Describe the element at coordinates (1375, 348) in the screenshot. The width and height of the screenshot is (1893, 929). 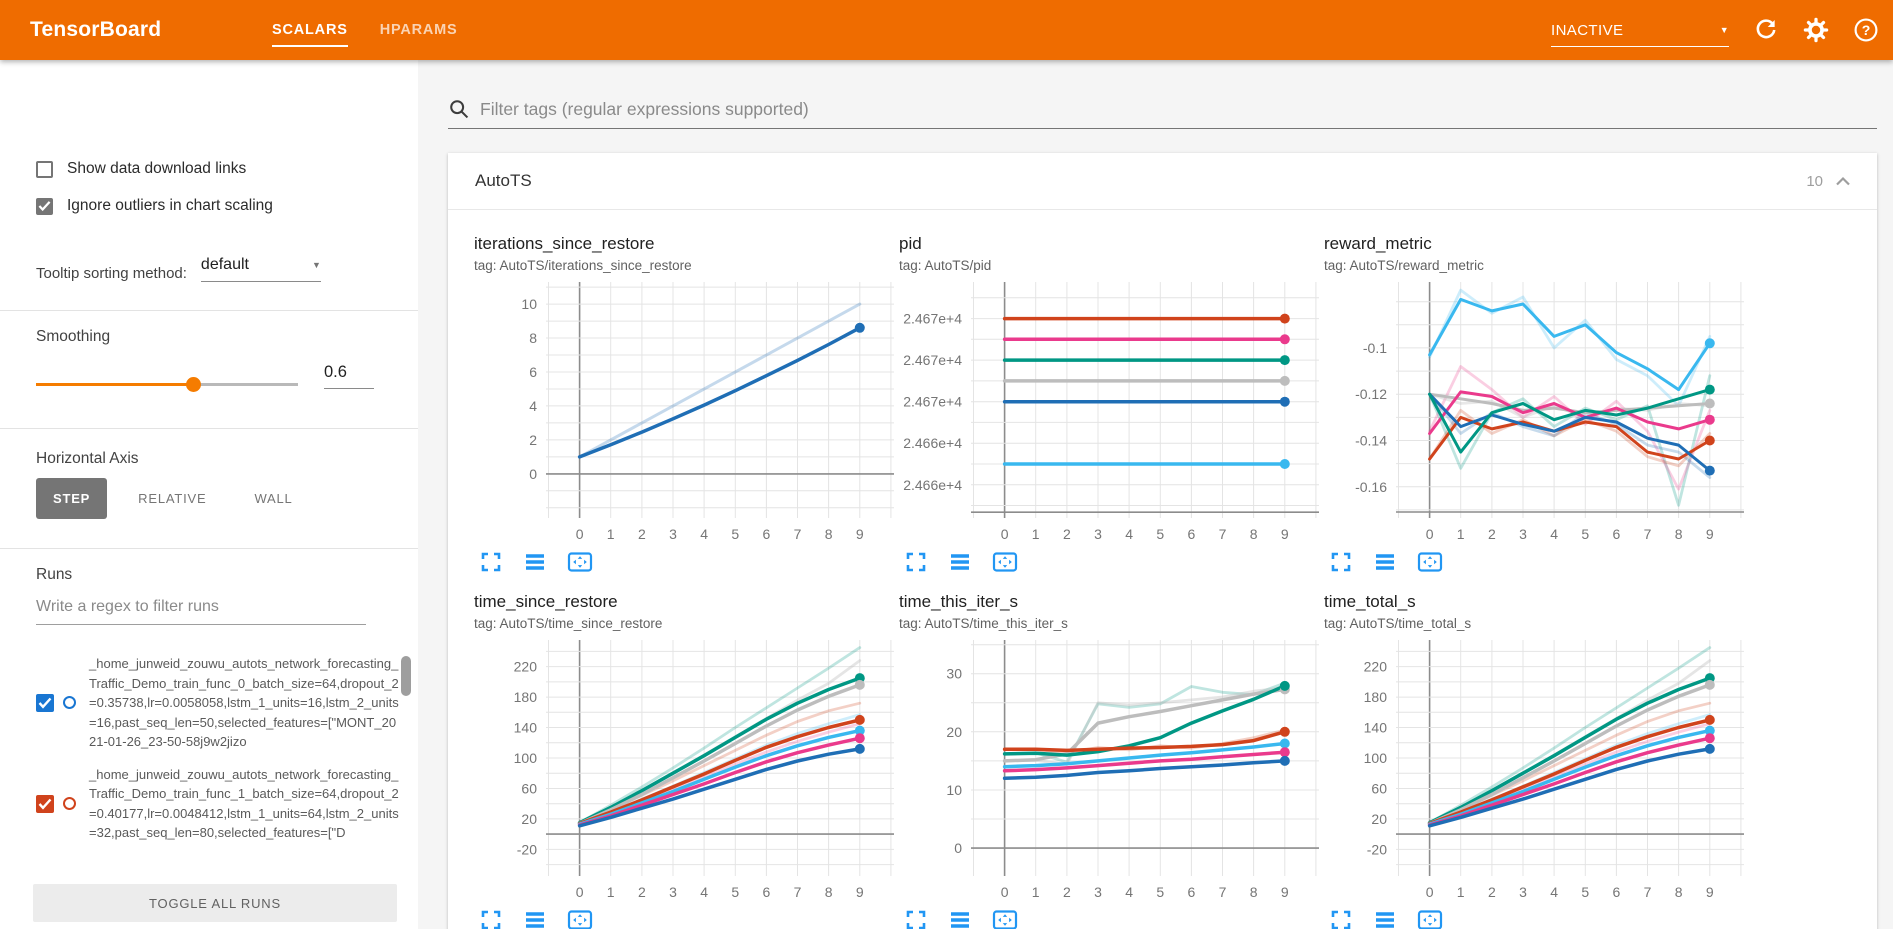
I see `svg-text: -0.1` at that location.